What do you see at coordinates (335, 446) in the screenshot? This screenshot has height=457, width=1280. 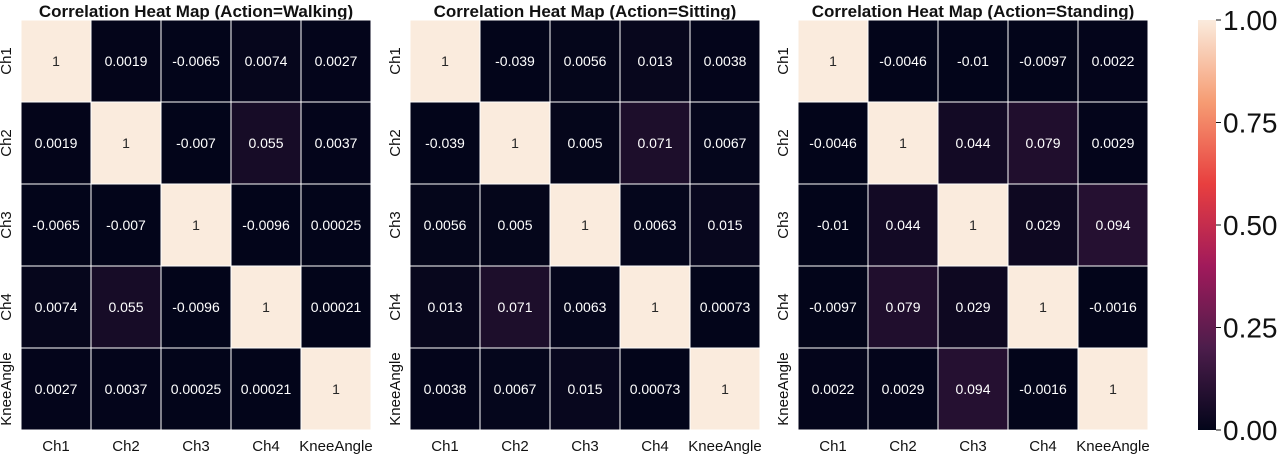 I see `x-tick-label: KneeAngle` at bounding box center [335, 446].